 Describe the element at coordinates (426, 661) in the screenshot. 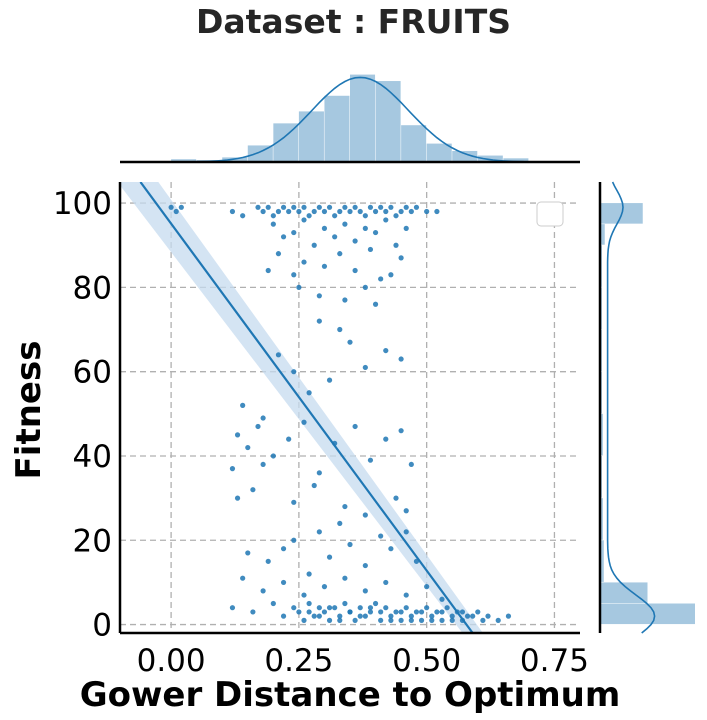

I see `x-tick-label: 0.50` at that location.